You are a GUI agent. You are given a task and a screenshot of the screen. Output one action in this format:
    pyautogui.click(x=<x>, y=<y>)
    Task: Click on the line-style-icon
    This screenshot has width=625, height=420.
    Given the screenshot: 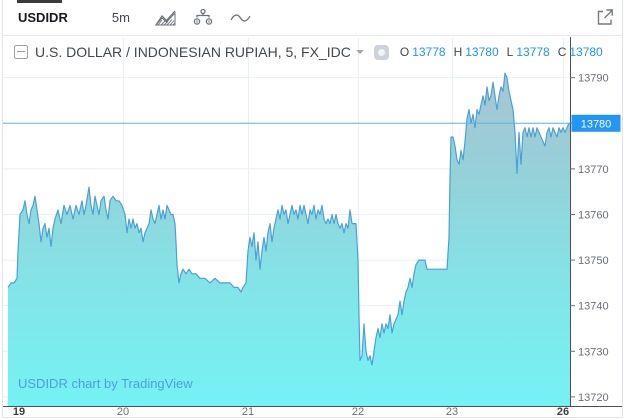 What is the action you would take?
    pyautogui.click(x=240, y=18)
    